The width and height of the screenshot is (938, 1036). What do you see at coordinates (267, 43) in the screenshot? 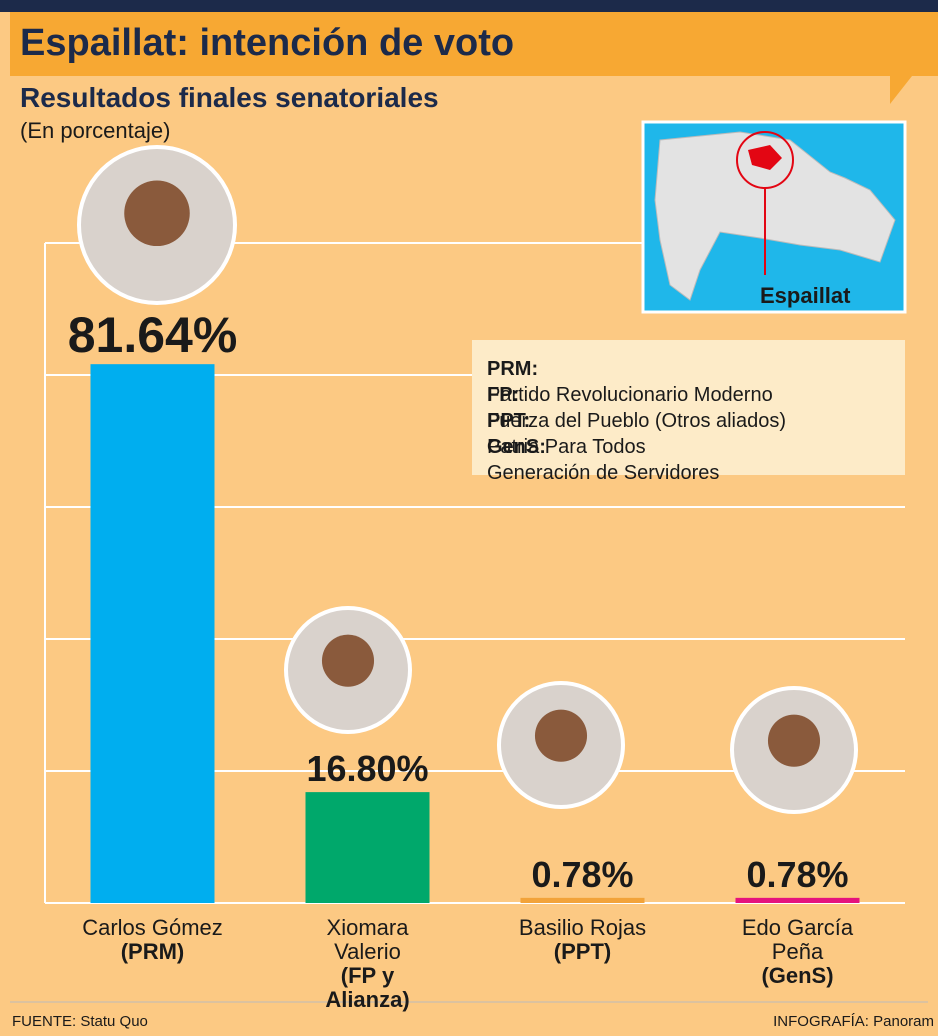
I see `title: Espaillat: intención de voto` at bounding box center [267, 43].